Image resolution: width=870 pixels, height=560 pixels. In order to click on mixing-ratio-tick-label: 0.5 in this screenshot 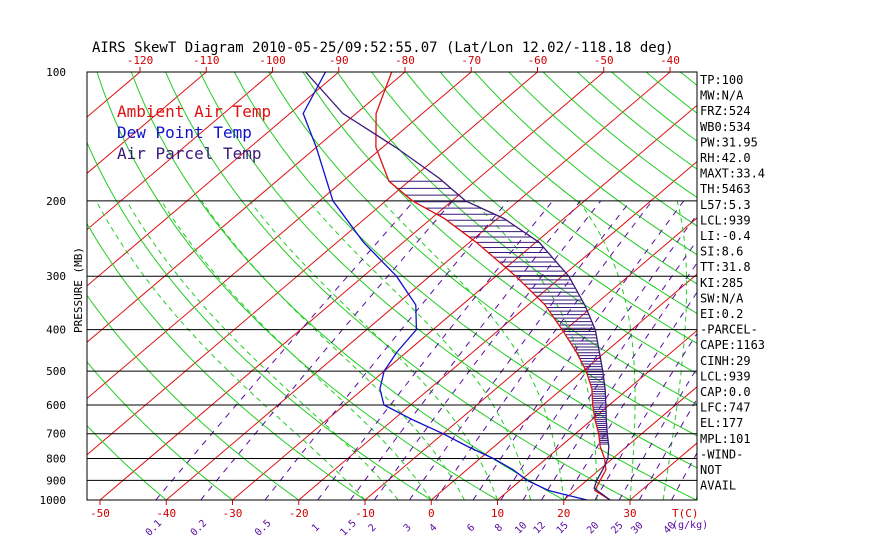, I will do `click(263, 528)`.